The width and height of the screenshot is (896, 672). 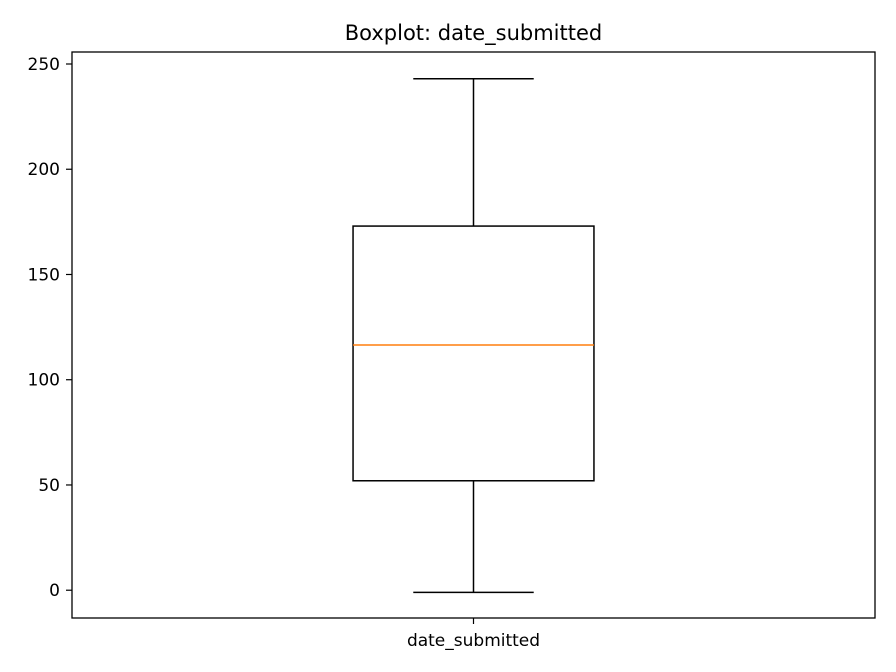 What do you see at coordinates (44, 275) in the screenshot?
I see `y-tick-label: 150` at bounding box center [44, 275].